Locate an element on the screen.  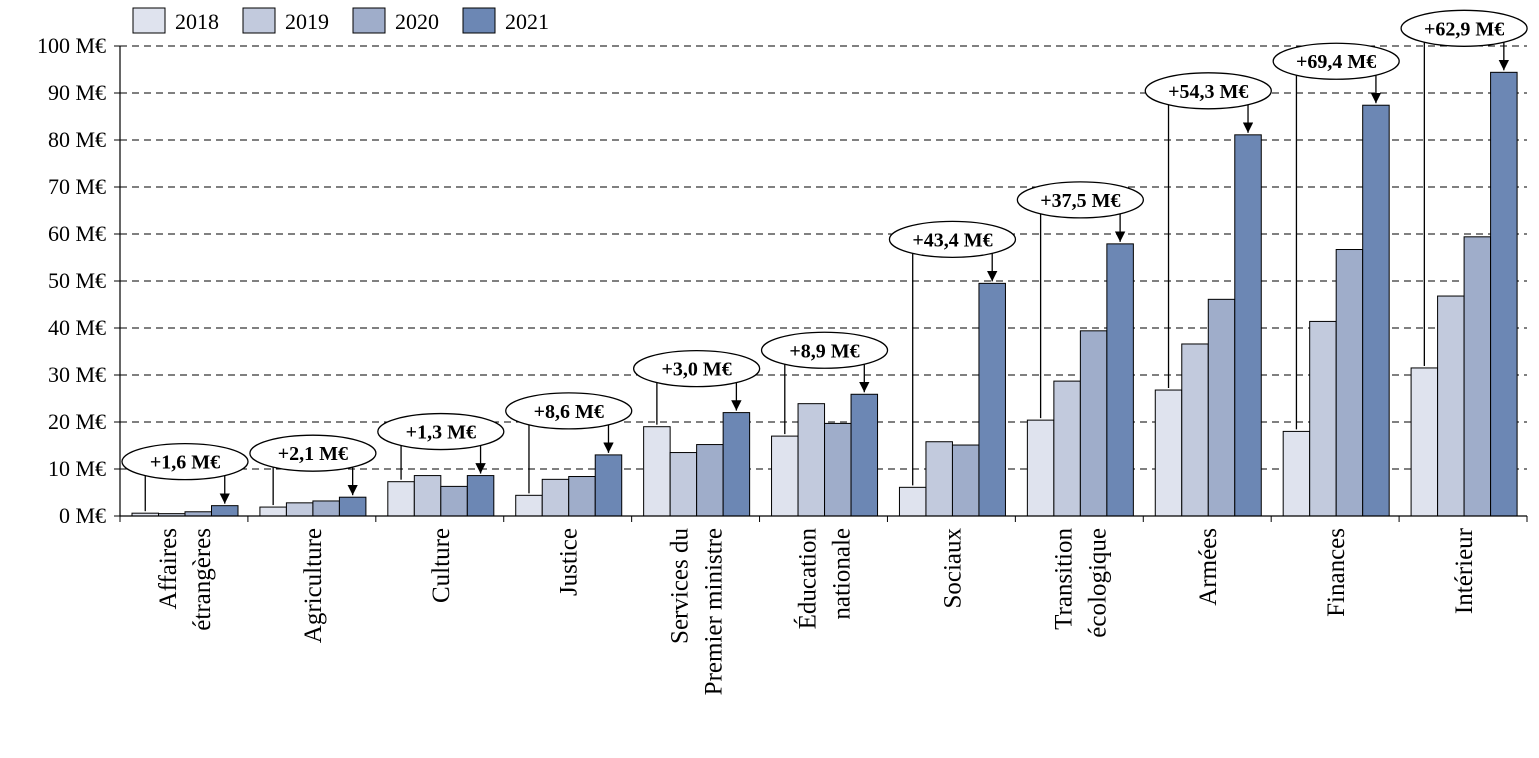
legend-label: 2019 is located at coordinates (307, 21).